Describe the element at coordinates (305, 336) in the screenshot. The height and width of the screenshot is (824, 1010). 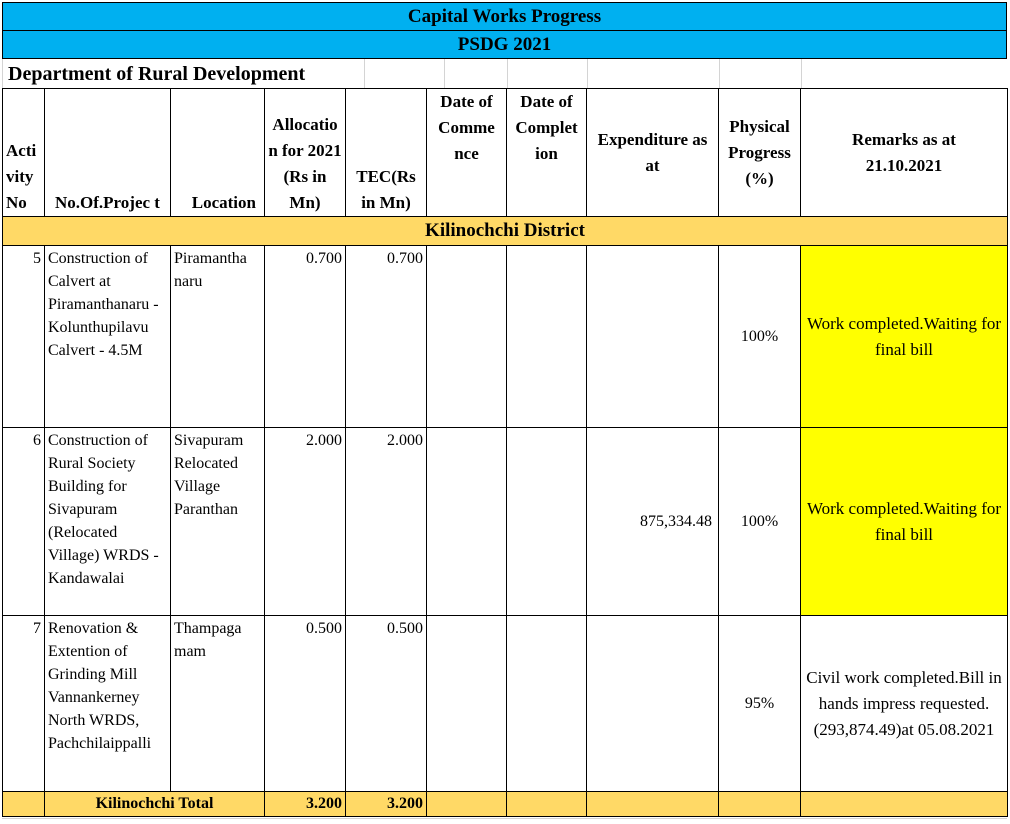
I see `allocation-cell: 0.700` at that location.